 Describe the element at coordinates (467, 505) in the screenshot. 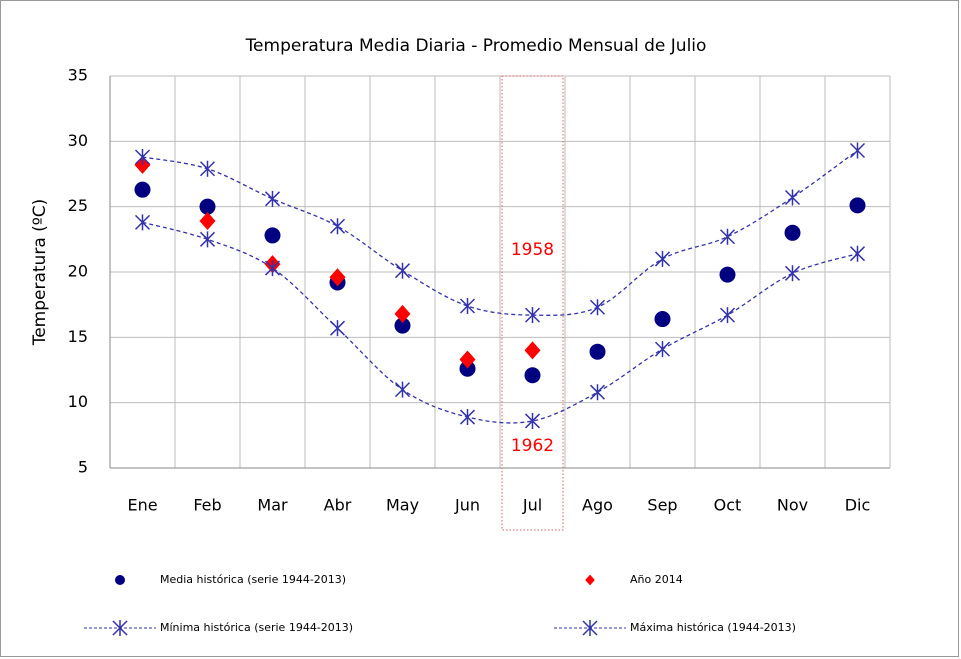

I see `x-tick-label: Jun` at that location.